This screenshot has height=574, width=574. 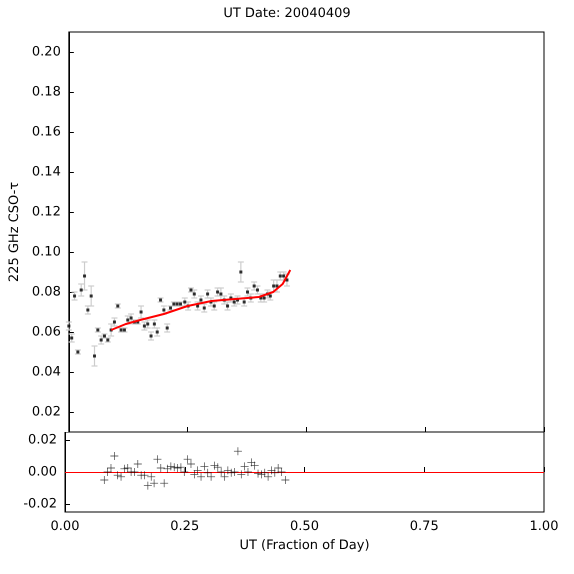 I want to click on x-tick-label: 0.50, so click(x=304, y=526).